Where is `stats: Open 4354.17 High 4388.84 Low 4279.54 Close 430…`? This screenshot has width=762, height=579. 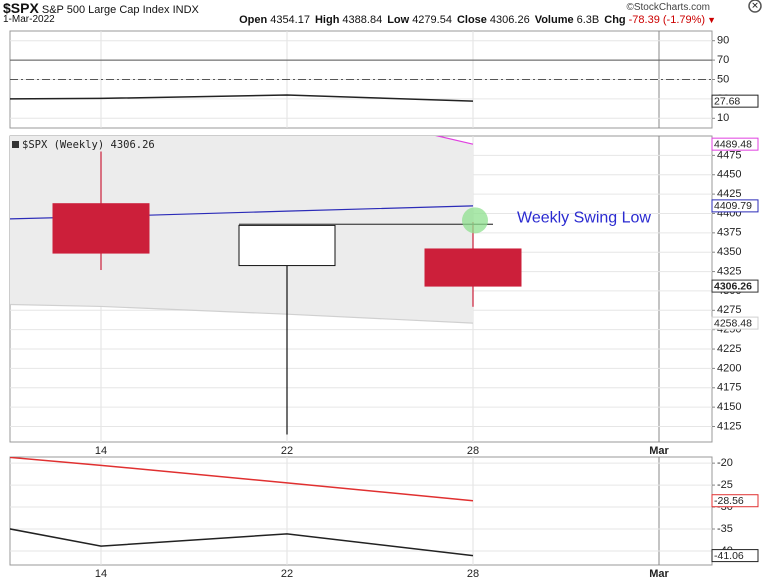
stats: Open 4354.17 High 4388.84 Low 4279.54 Close 430… is located at coordinates (475, 20).